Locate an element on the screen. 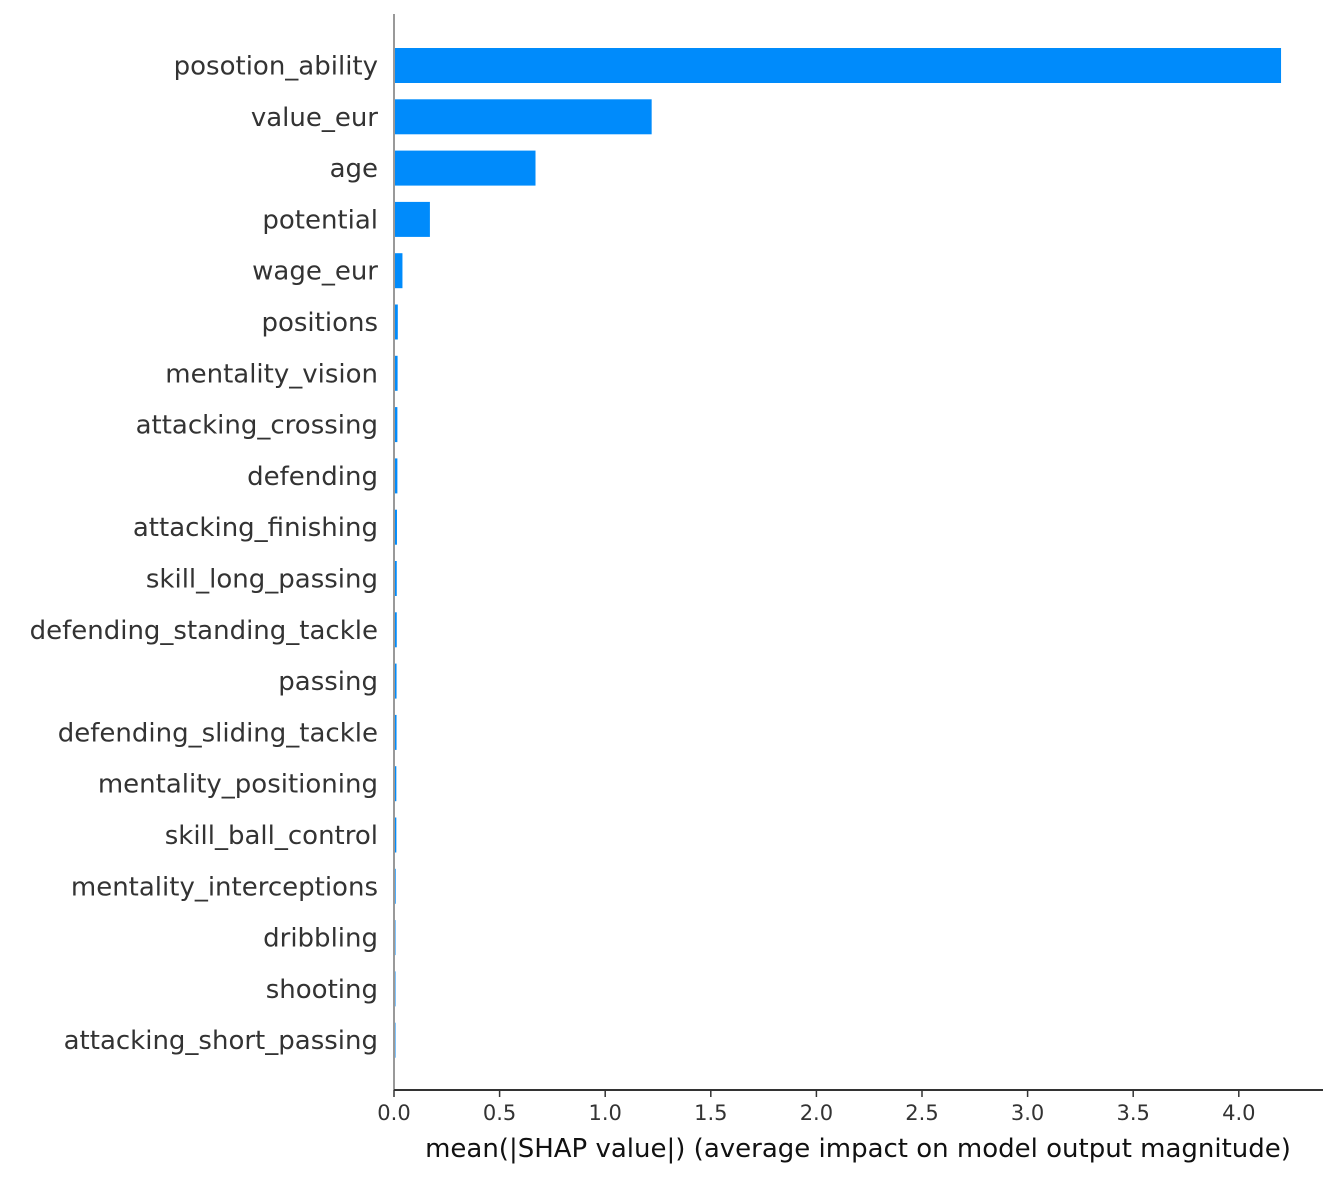 This screenshot has width=1337, height=1178. category-label: skill_long_passing is located at coordinates (262, 580).